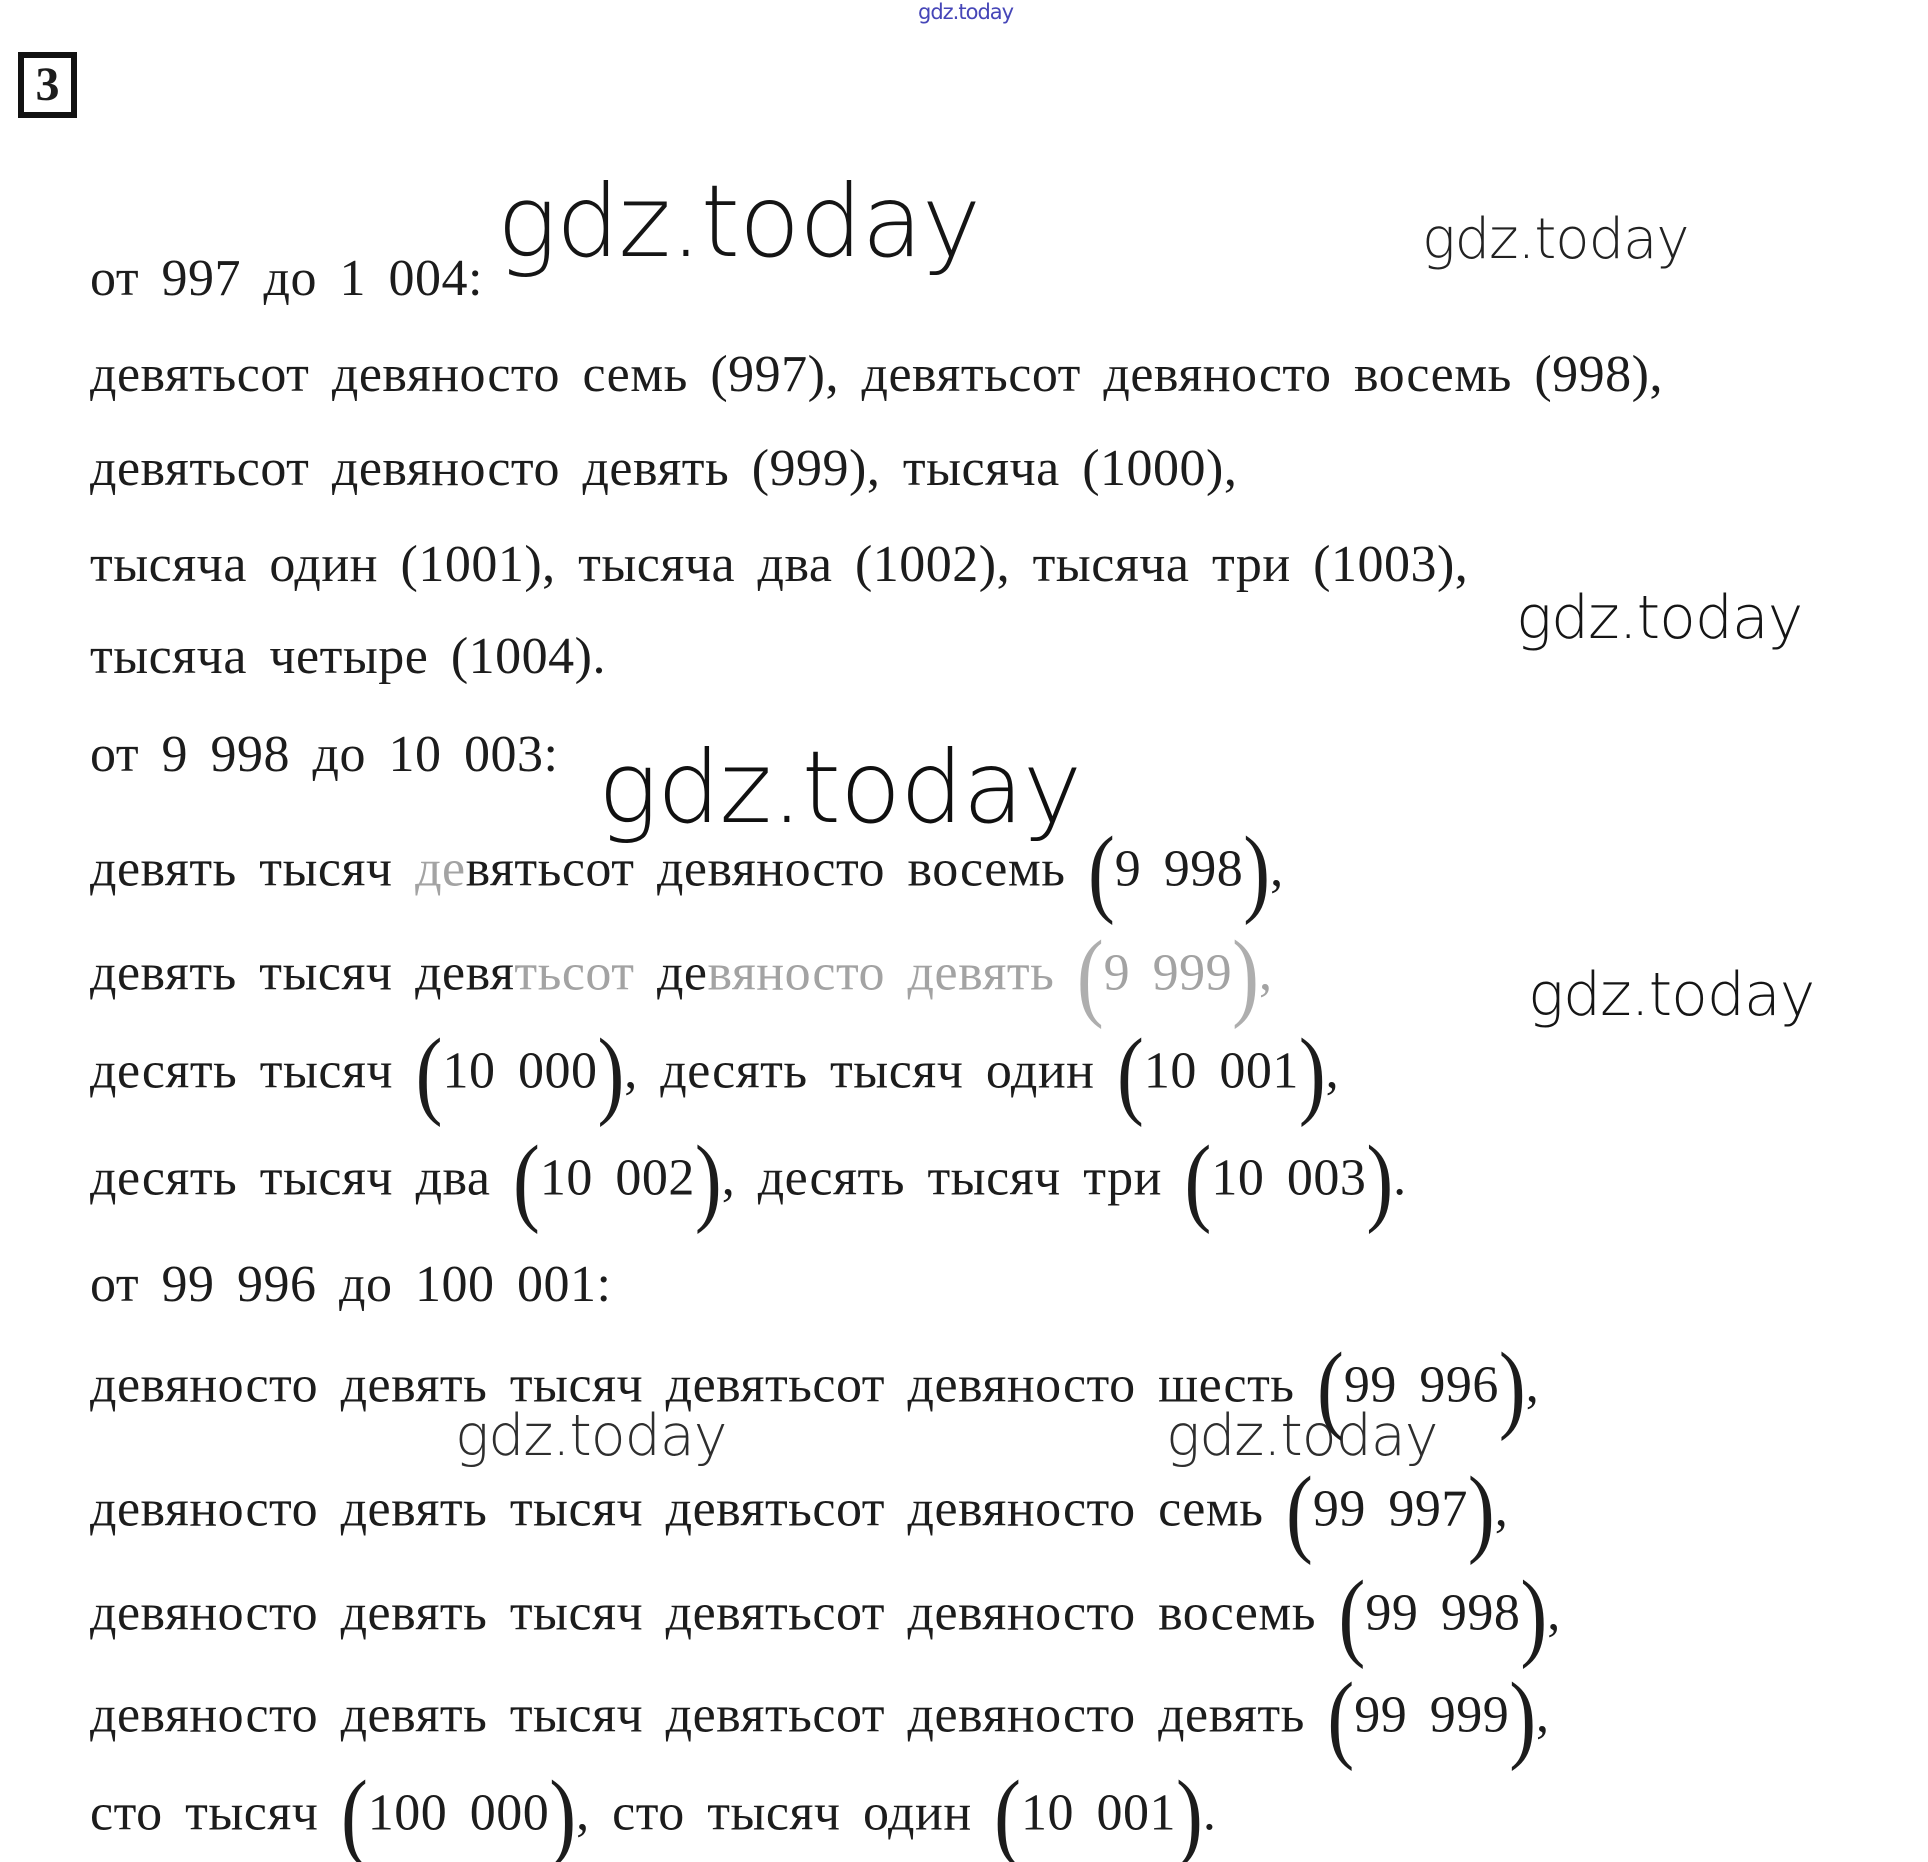 The width and height of the screenshot is (1928, 1862). I want to click on text-segment: десять тысяч, so click(253, 1071).